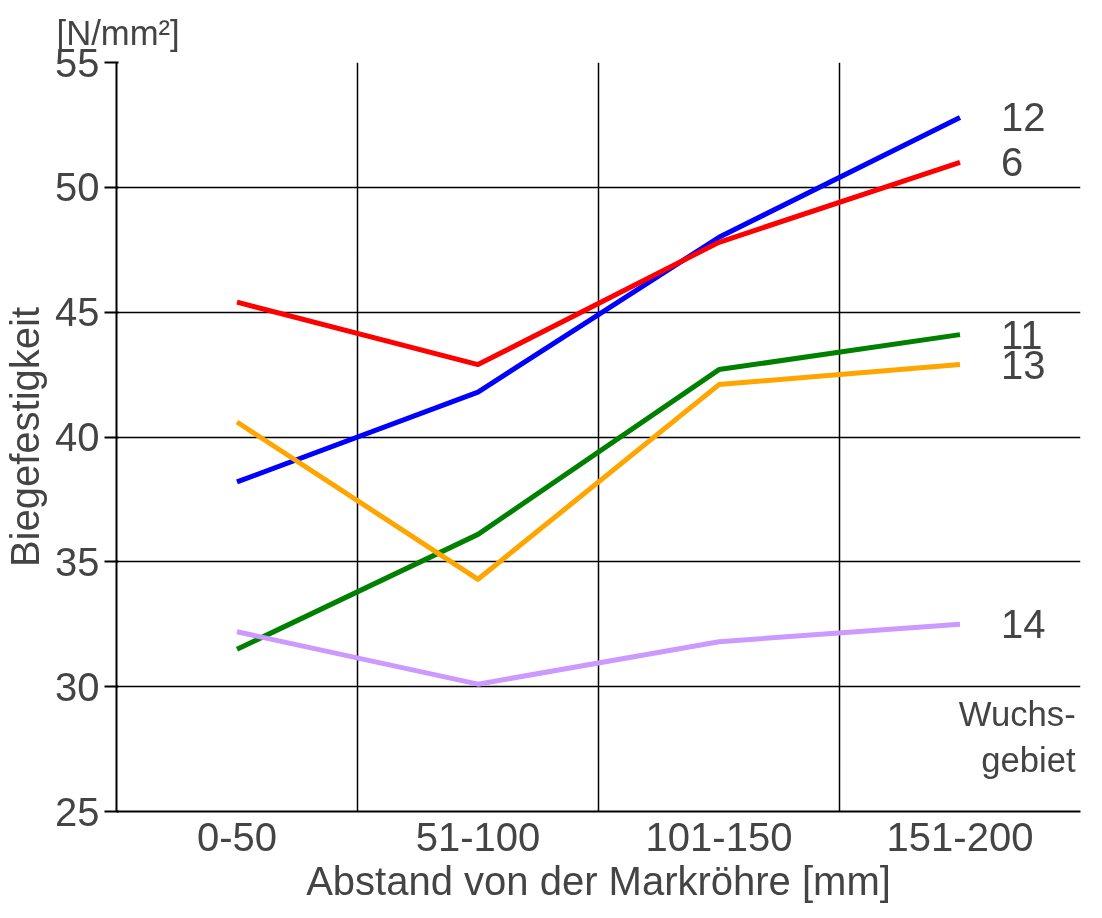 Image resolution: width=1102 pixels, height=918 pixels. Describe the element at coordinates (77, 561) in the screenshot. I see `y-tick-label: 35` at that location.